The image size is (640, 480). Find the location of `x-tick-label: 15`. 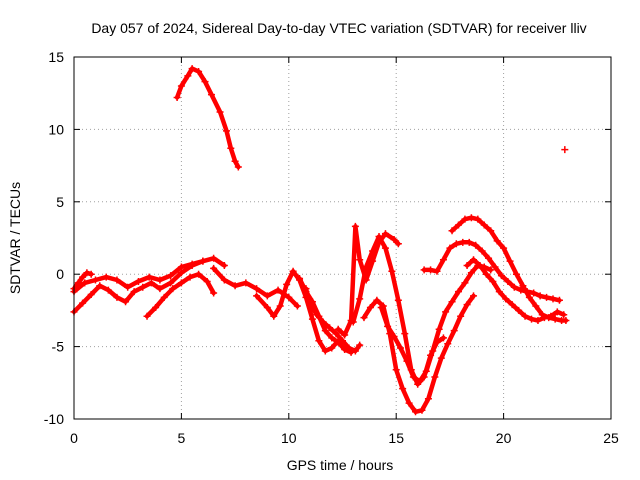

x-tick-label: 15 is located at coordinates (396, 438).